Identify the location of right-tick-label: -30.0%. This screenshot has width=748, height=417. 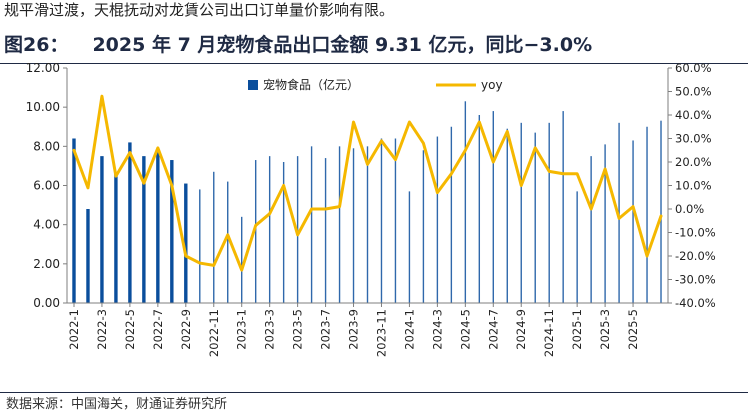
(695, 280).